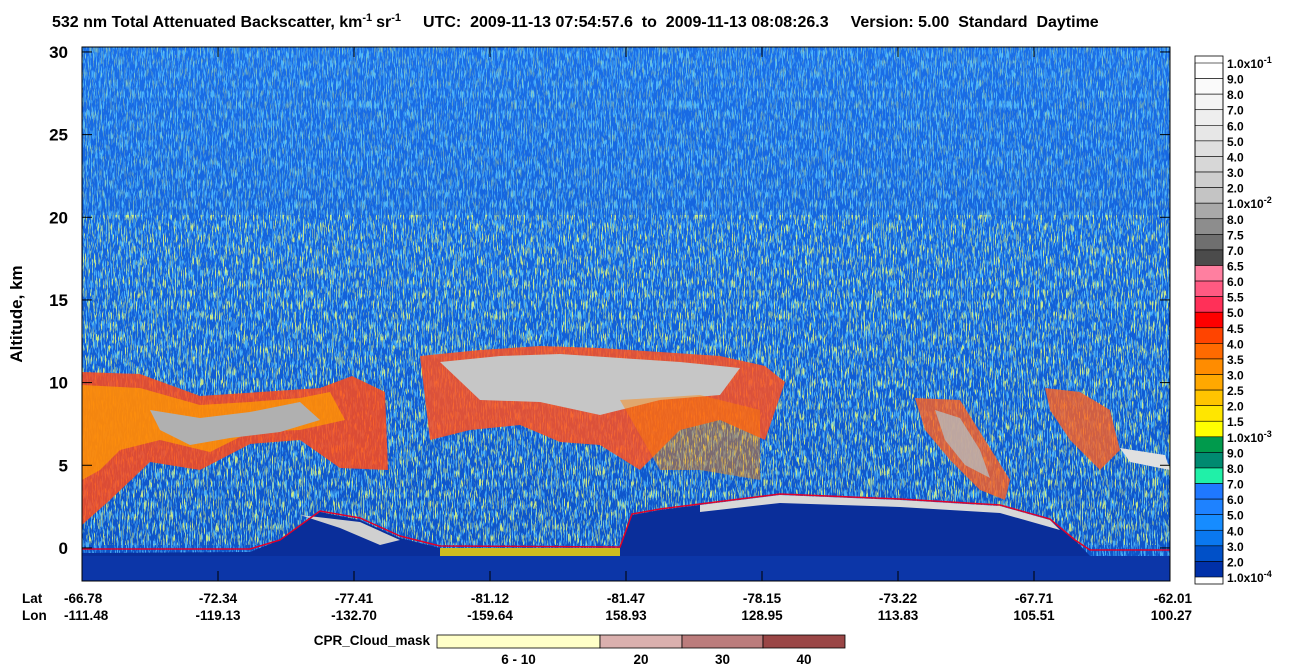 The image size is (1300, 667). What do you see at coordinates (1268, 434) in the screenshot?
I see `colorbar-label-exp: -3` at bounding box center [1268, 434].